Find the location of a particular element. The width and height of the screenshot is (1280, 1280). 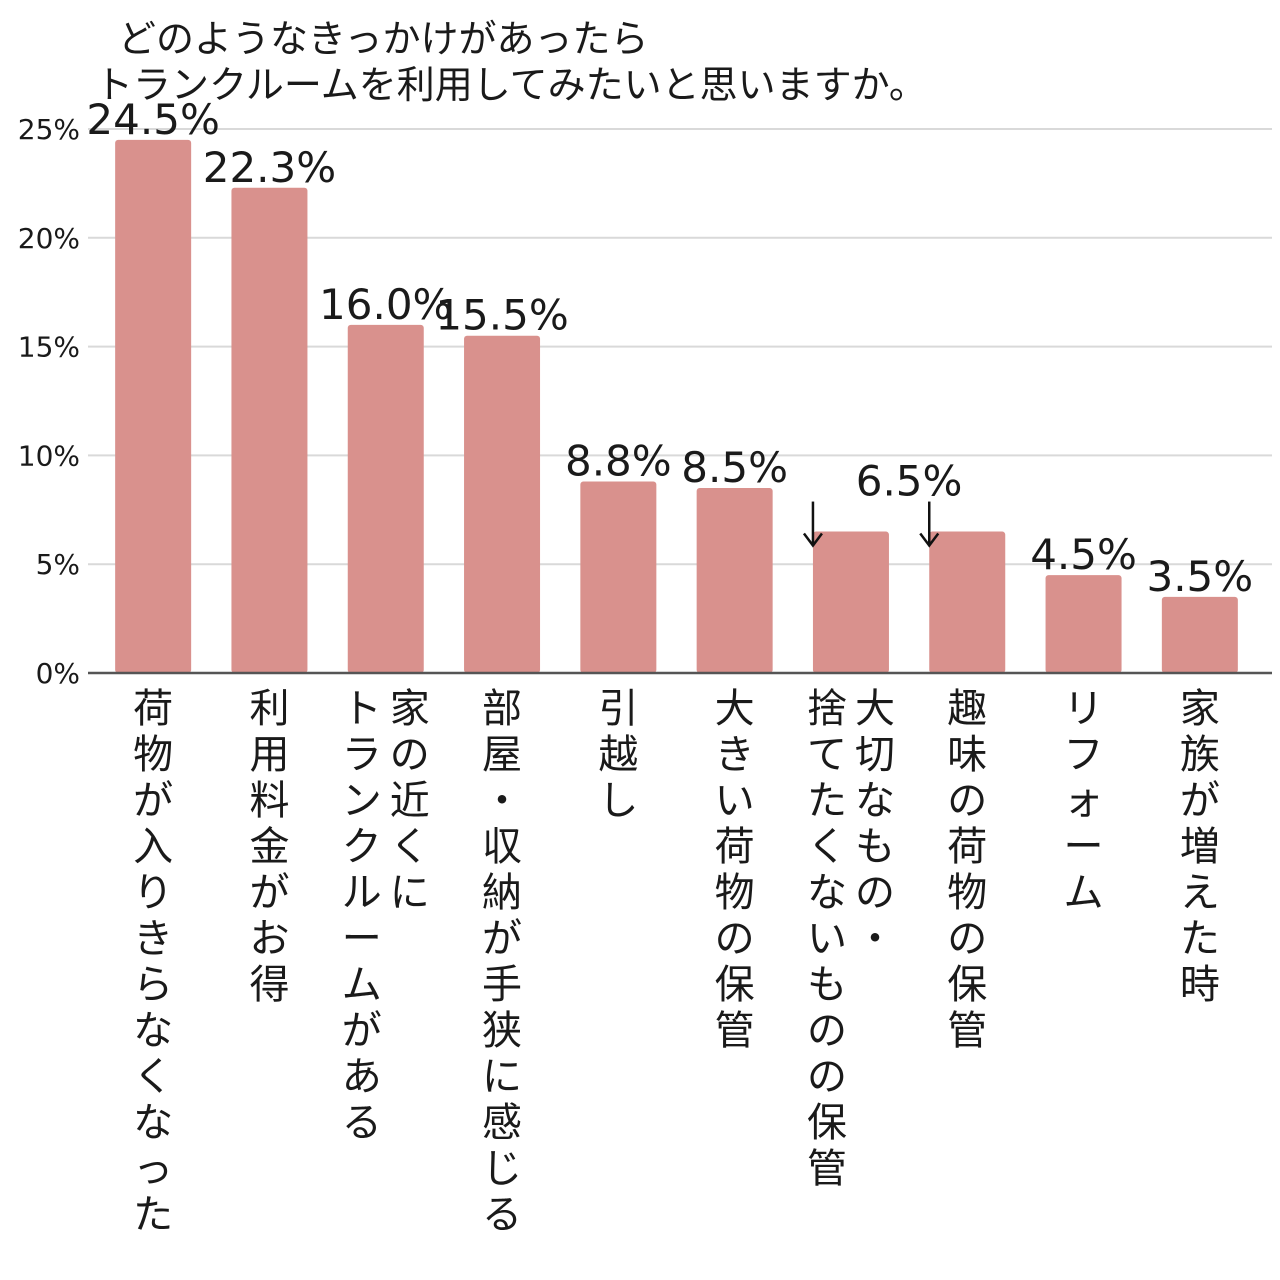

y-tick-label: 15% is located at coordinates (49, 347).